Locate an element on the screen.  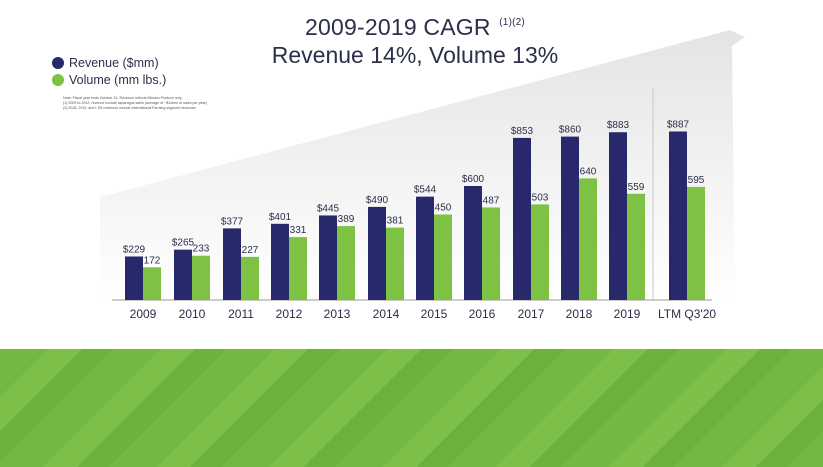
legend-item-revenue: Revenue ($mm) is located at coordinates (109, 62).